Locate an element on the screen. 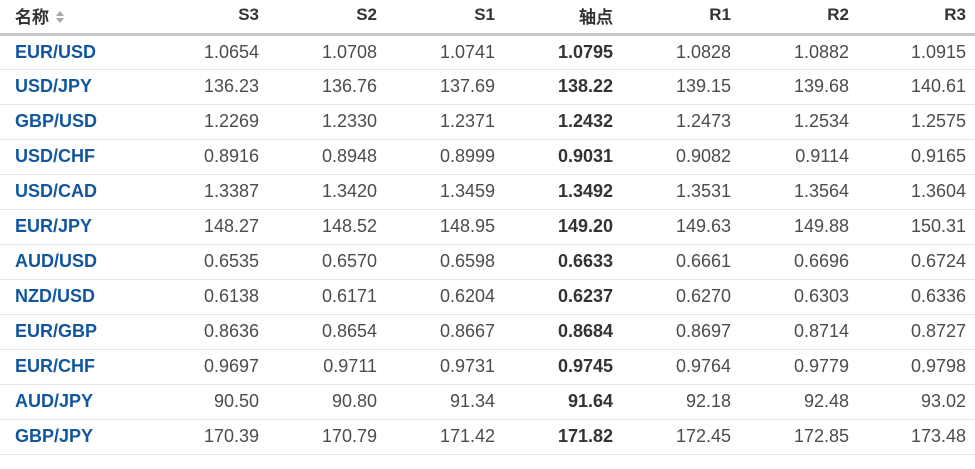 The height and width of the screenshot is (469, 975). column-header-label: R3 is located at coordinates (955, 15).